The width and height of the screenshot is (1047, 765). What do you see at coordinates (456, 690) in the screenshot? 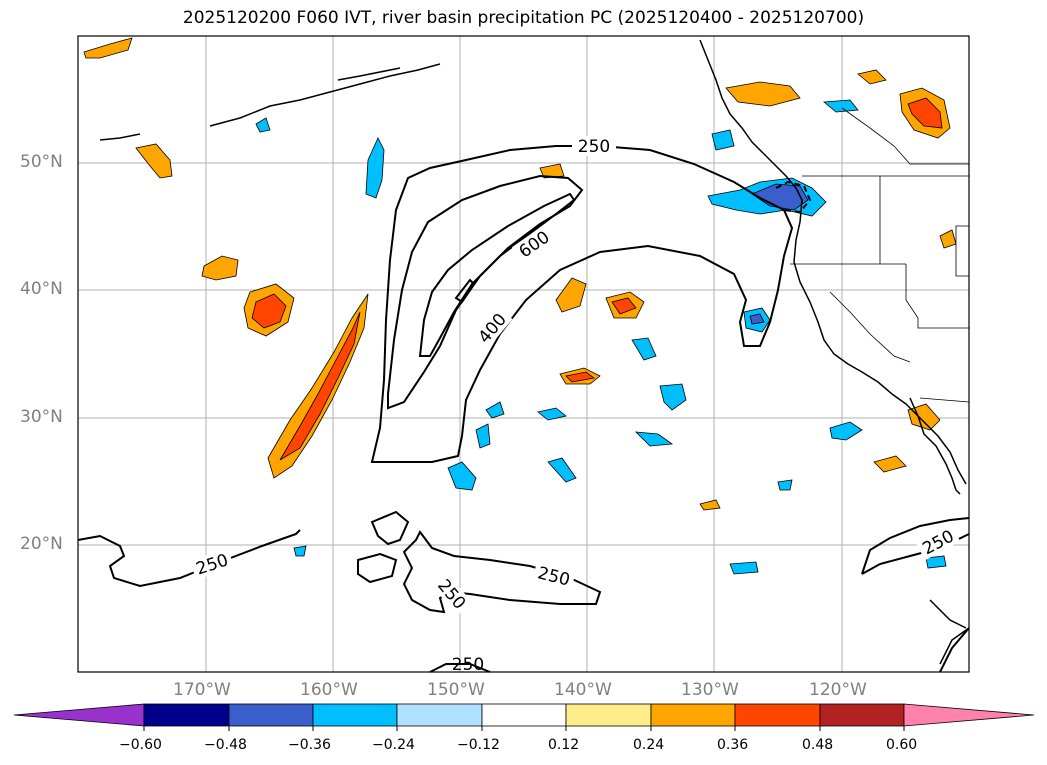
I see `lon-label: 150°W` at bounding box center [456, 690].